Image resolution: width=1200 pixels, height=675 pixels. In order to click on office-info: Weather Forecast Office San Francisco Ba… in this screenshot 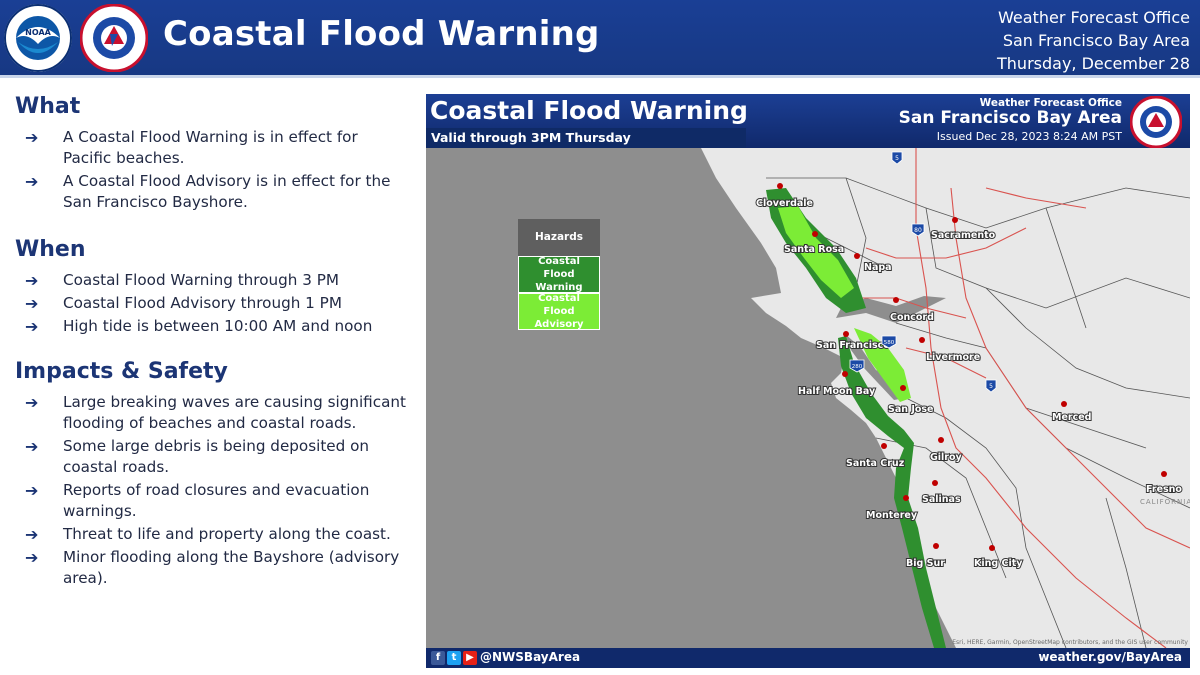, I will do `click(1093, 40)`.